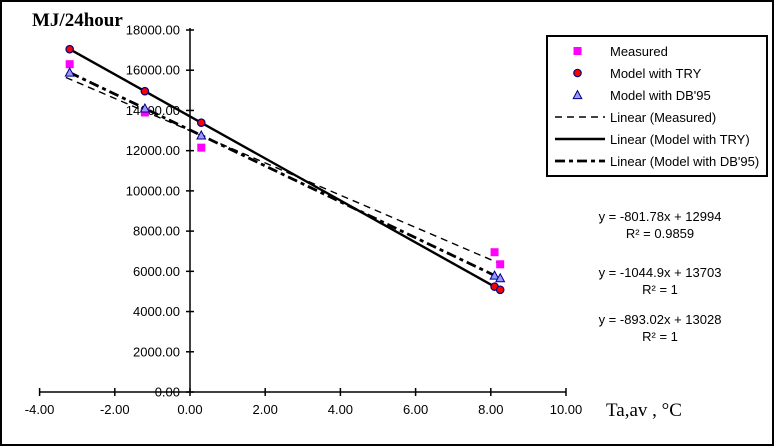 The image size is (774, 446). Describe the element at coordinates (153, 150) in the screenshot. I see `y-axis-tick-label: 12000.00` at that location.